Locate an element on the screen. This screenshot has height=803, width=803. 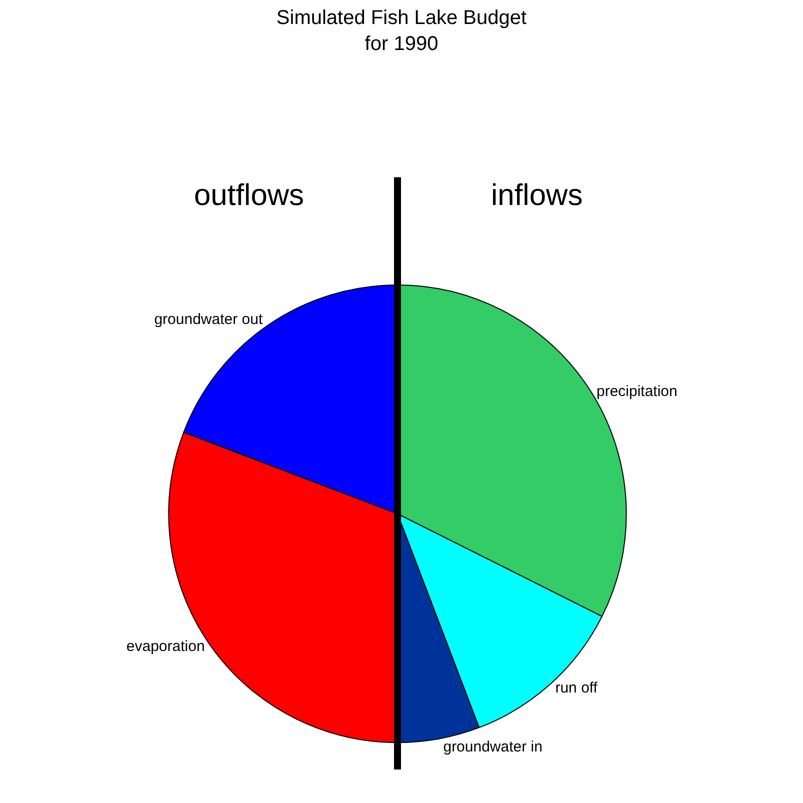
text: inflows is located at coordinates (537, 195).